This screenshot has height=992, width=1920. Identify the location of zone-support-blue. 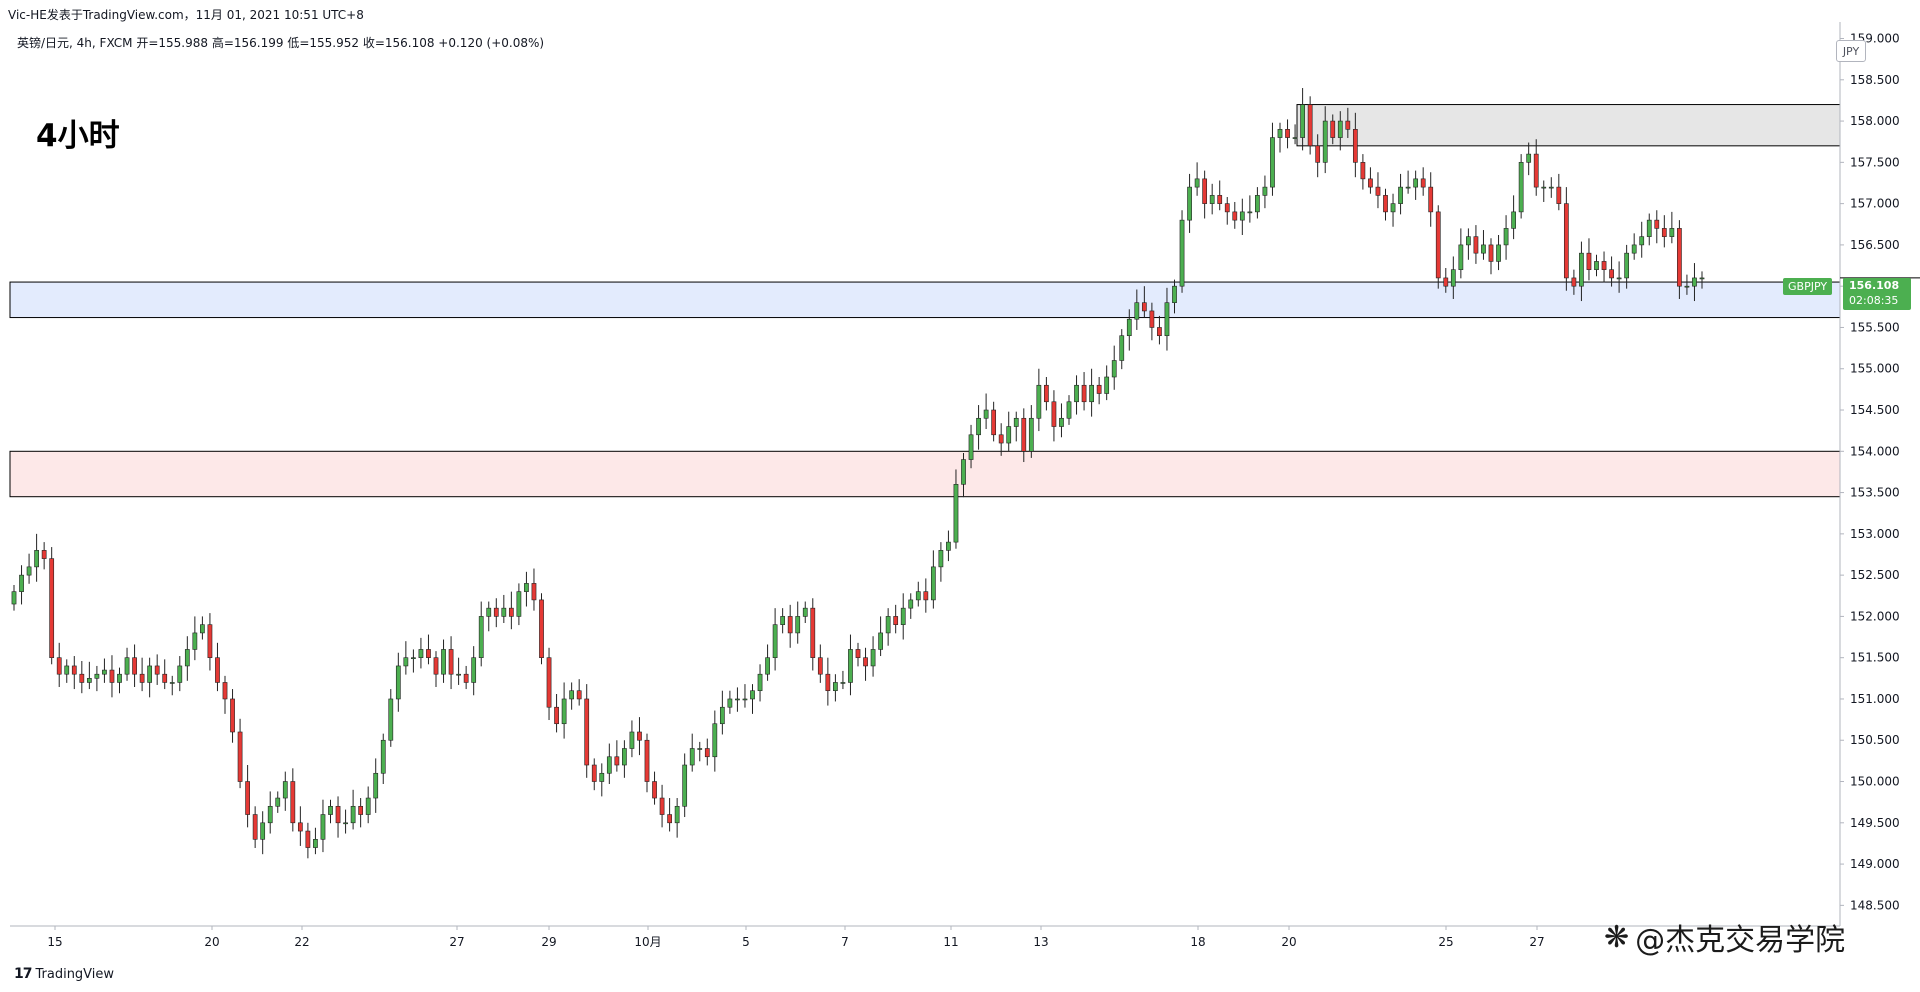
(925, 300).